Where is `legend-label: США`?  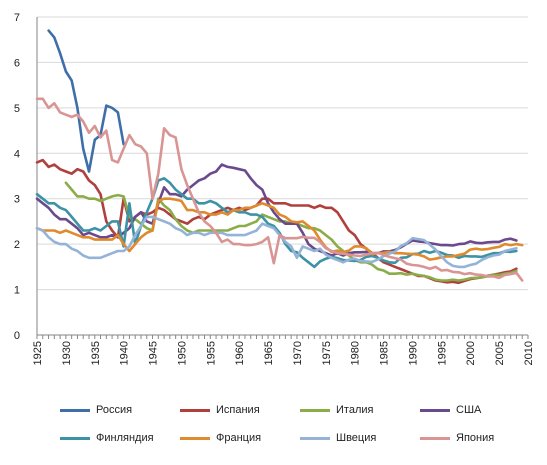
legend-label: США is located at coordinates (469, 410).